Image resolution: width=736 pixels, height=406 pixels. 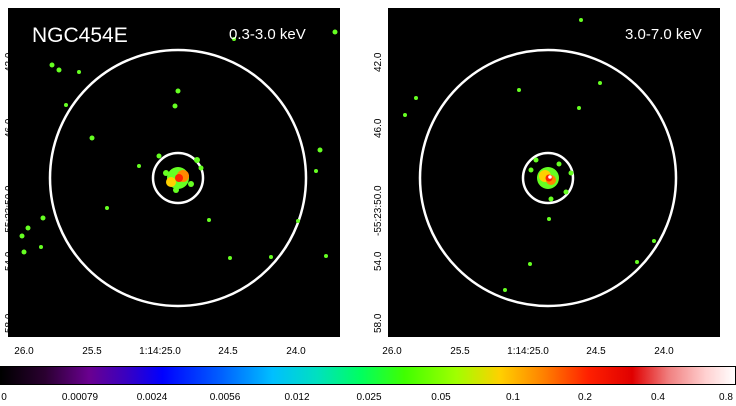 I want to click on object-name-label: NGC454E, so click(x=80, y=35).